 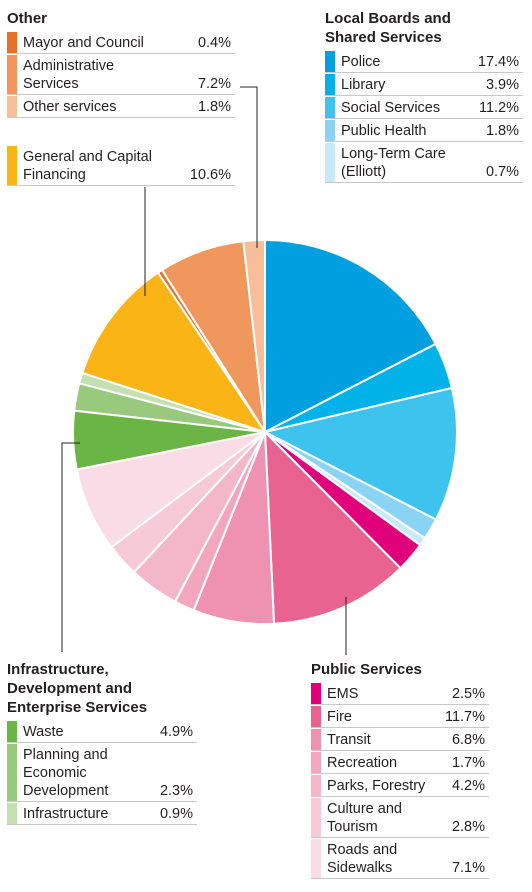 I want to click on legend-value: 7.2%, so click(x=214, y=84).